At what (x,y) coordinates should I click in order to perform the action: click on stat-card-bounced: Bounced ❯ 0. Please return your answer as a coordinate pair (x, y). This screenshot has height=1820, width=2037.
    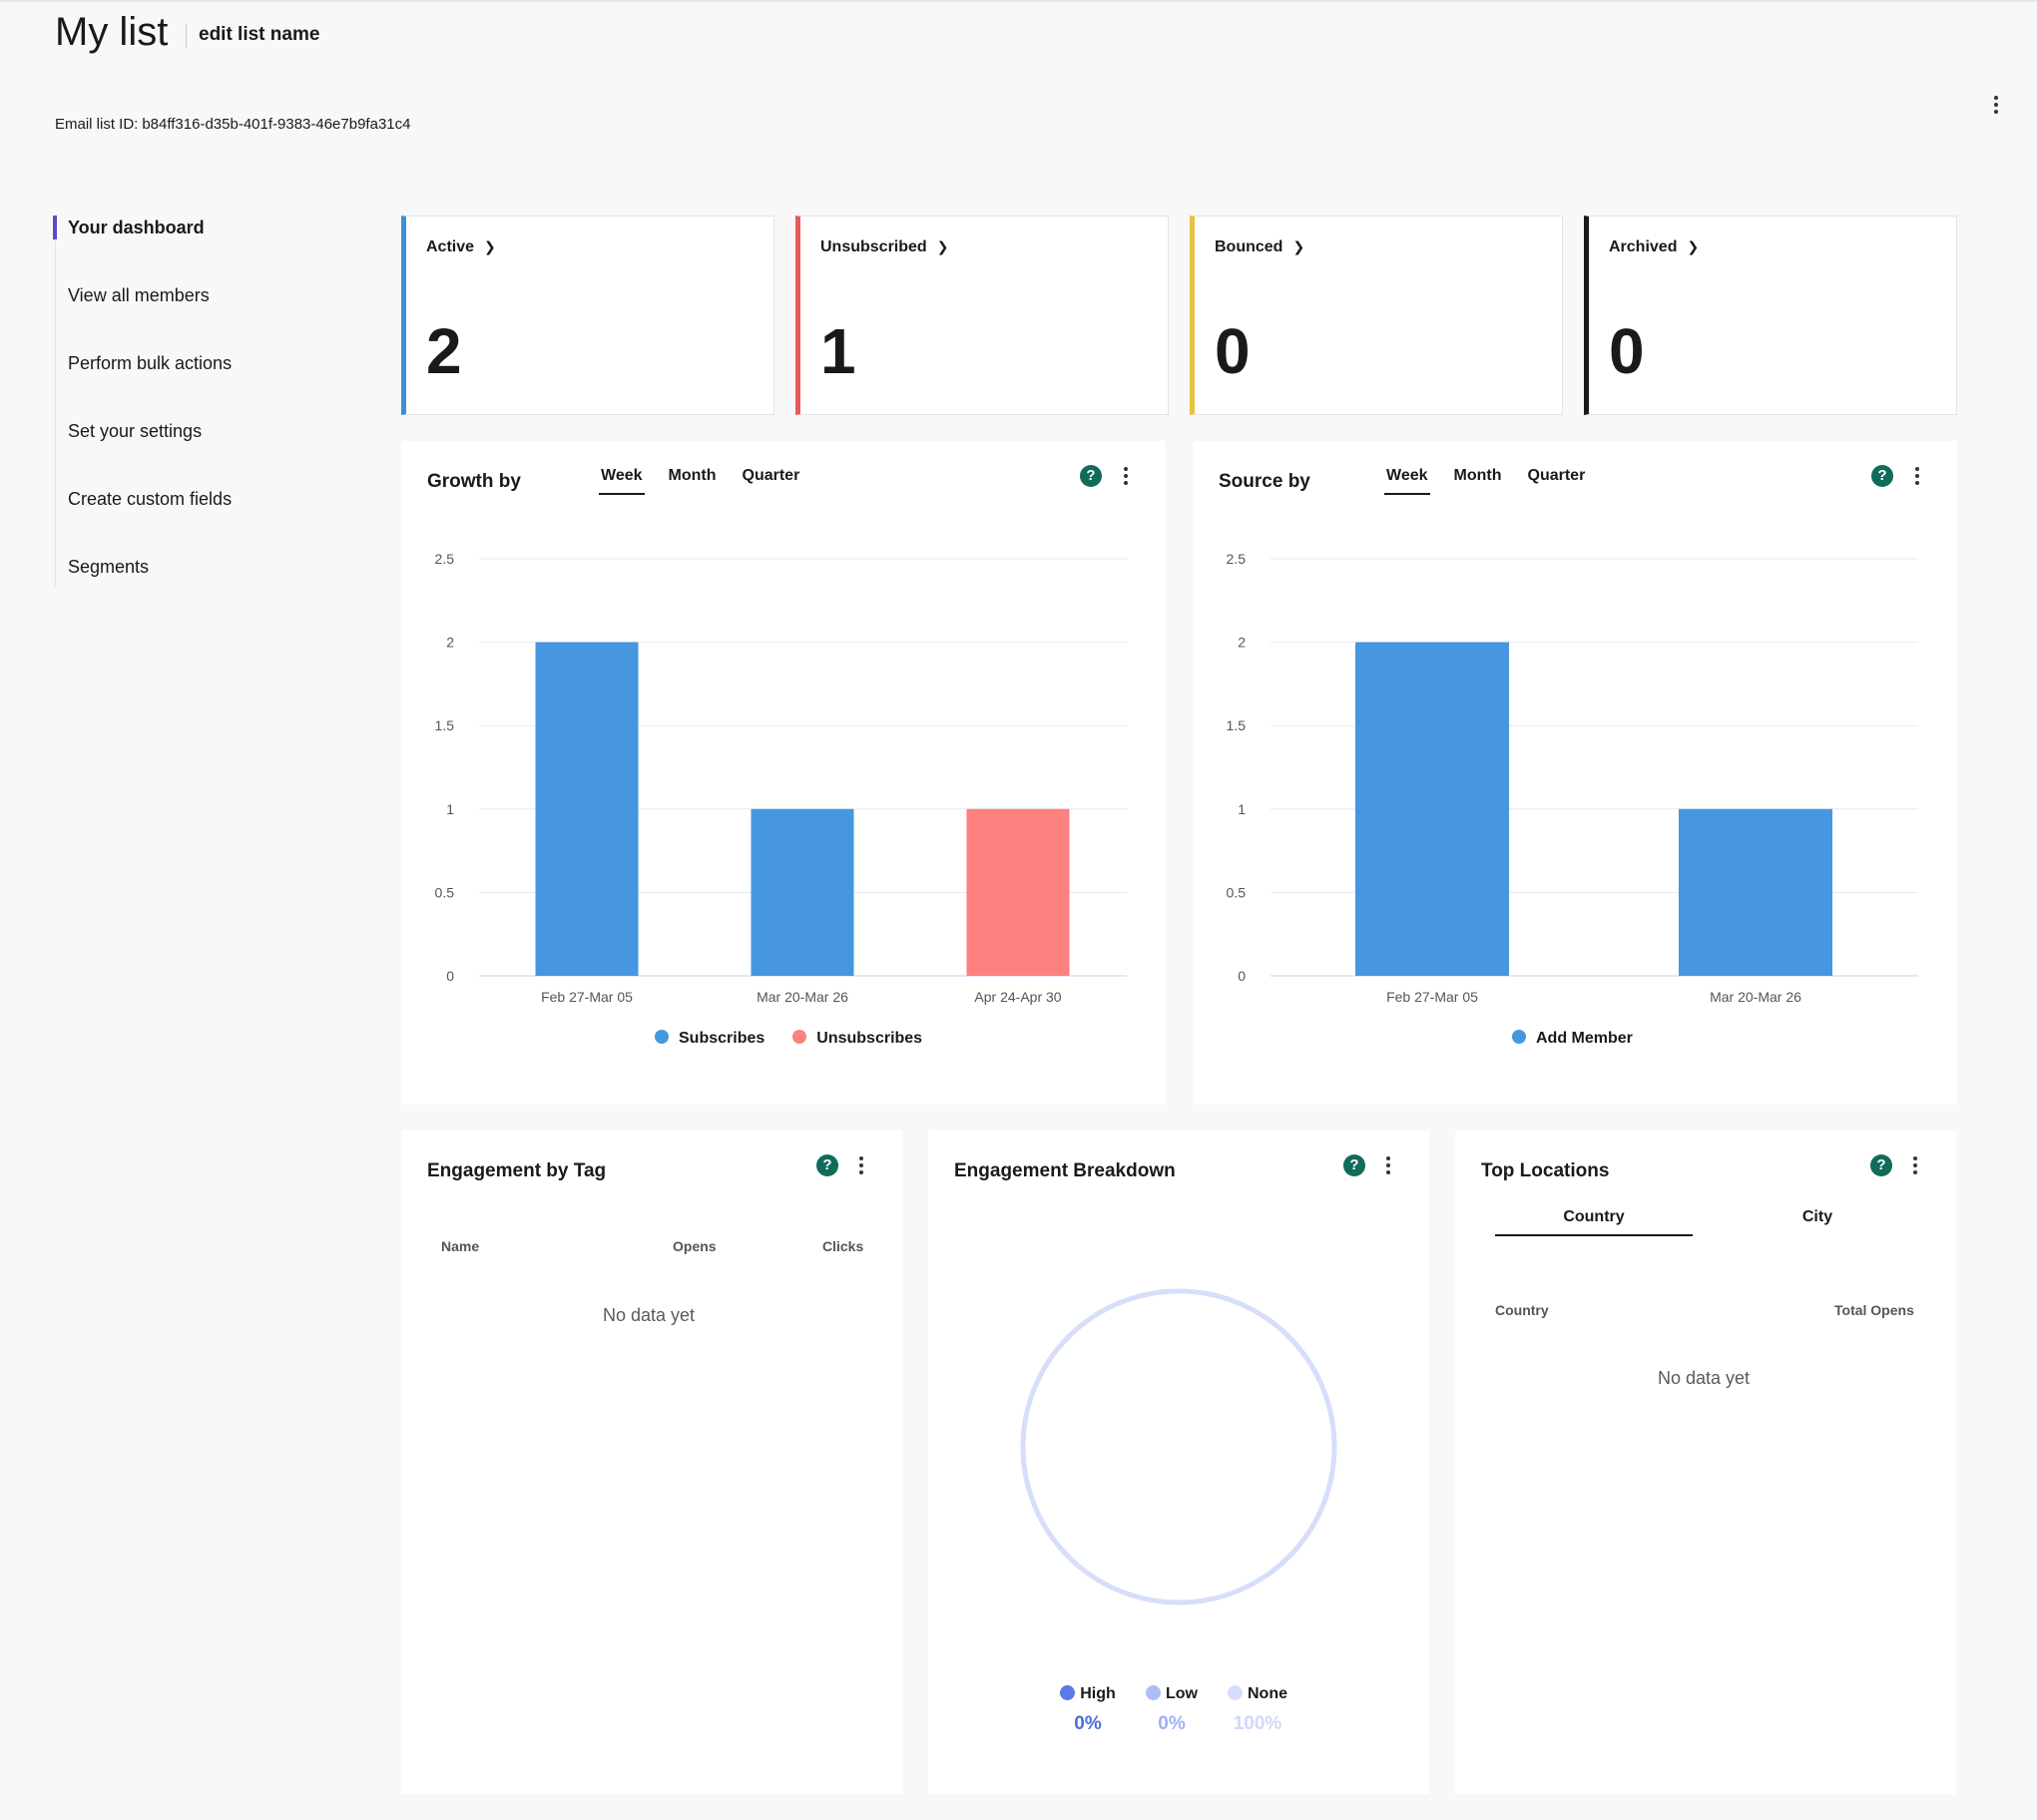
    Looking at the image, I should click on (1376, 315).